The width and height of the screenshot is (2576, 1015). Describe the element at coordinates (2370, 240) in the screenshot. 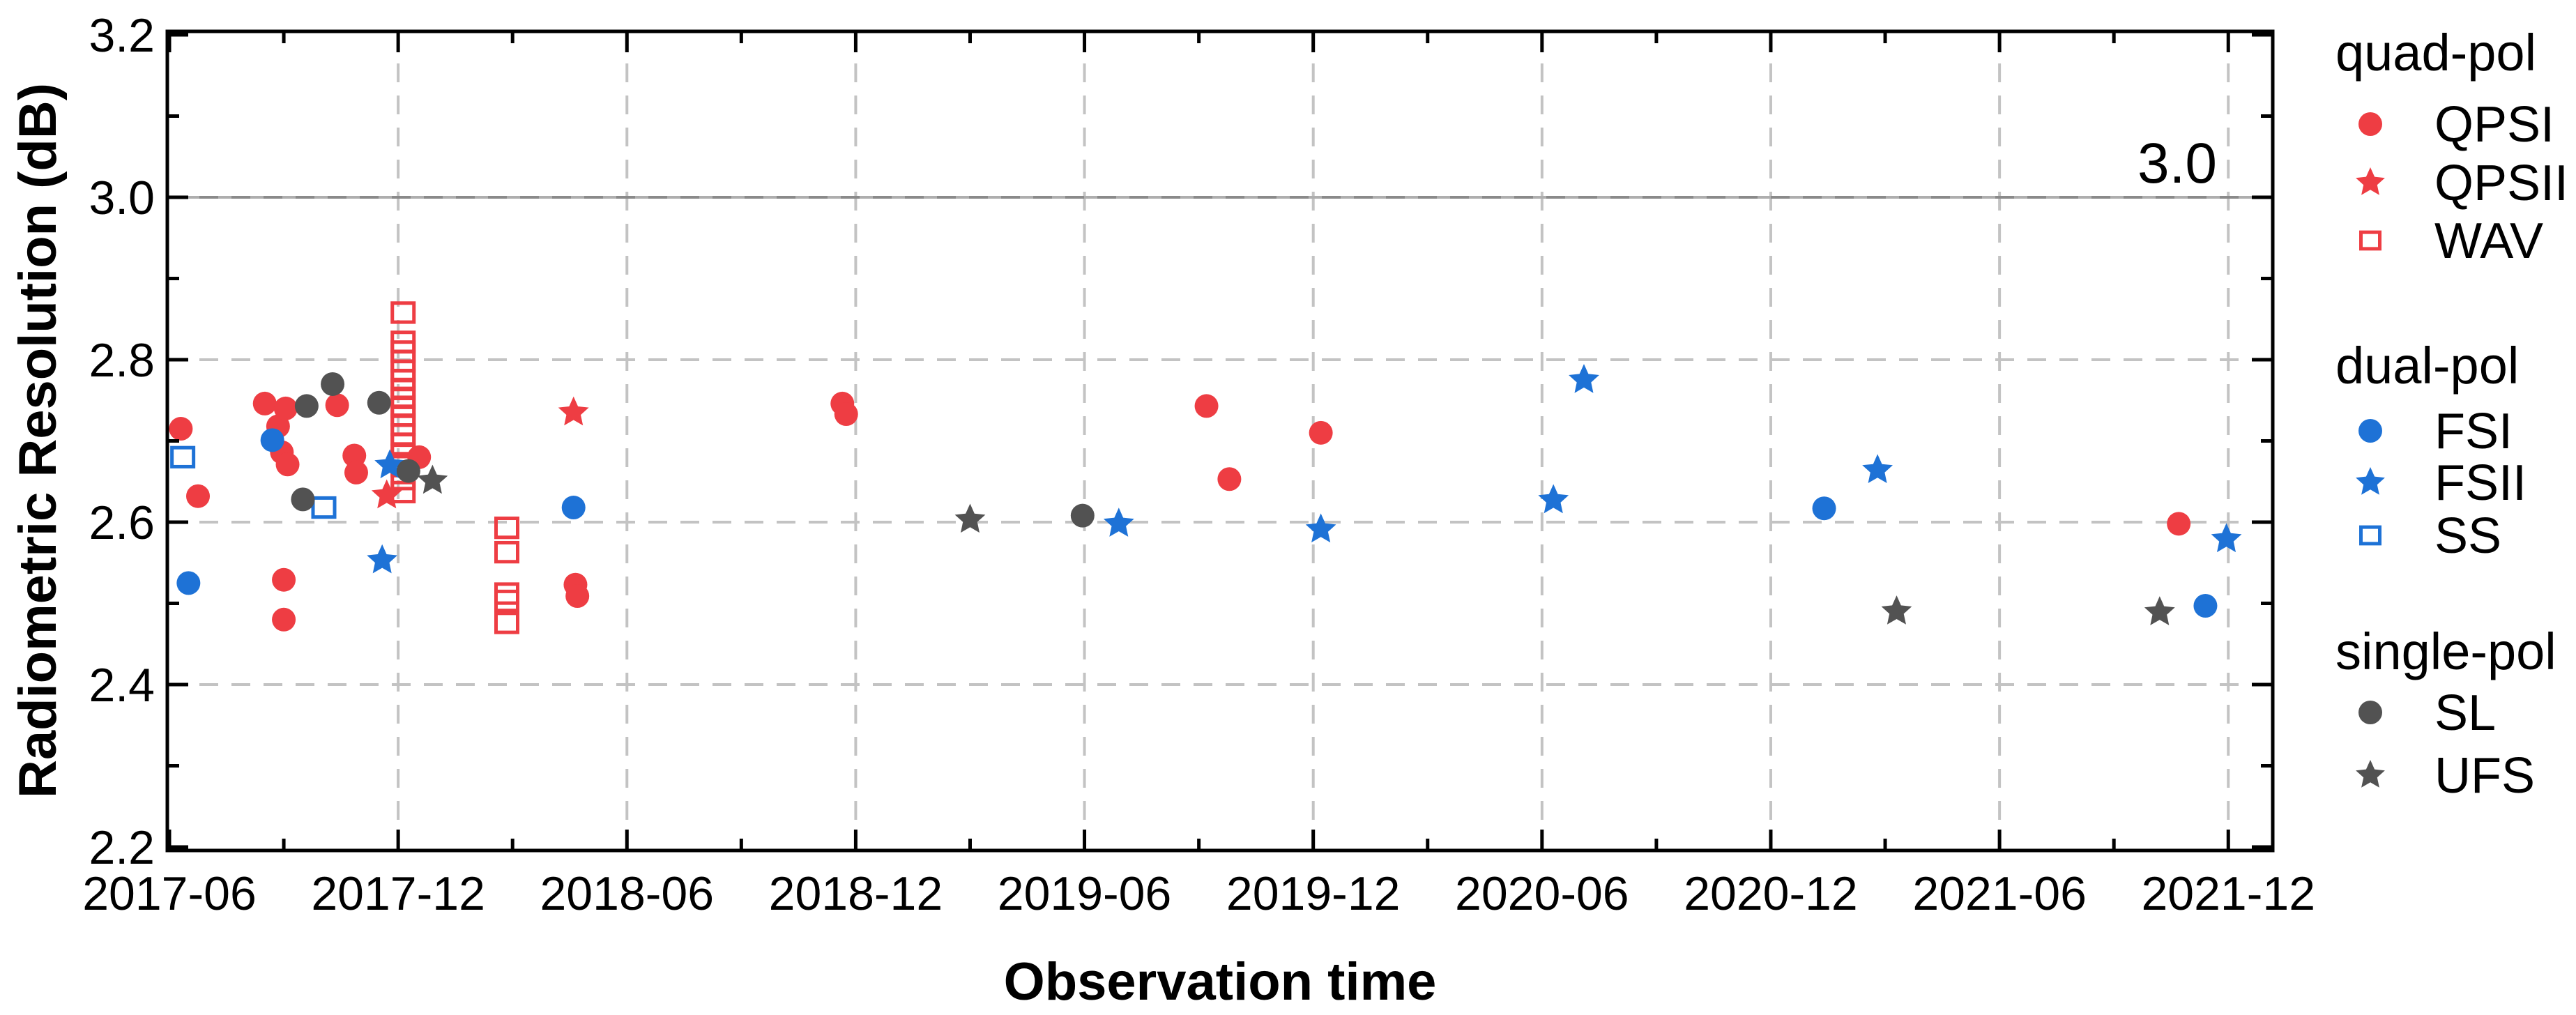

I see `legend-symbol-WAV` at that location.